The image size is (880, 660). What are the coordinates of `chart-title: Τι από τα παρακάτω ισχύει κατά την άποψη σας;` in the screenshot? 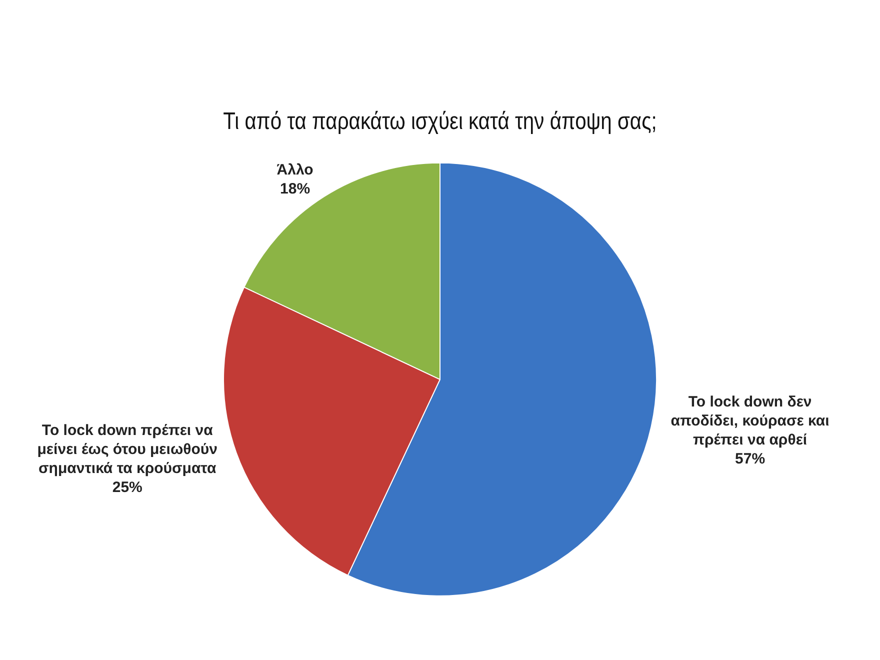 It's located at (440, 120).